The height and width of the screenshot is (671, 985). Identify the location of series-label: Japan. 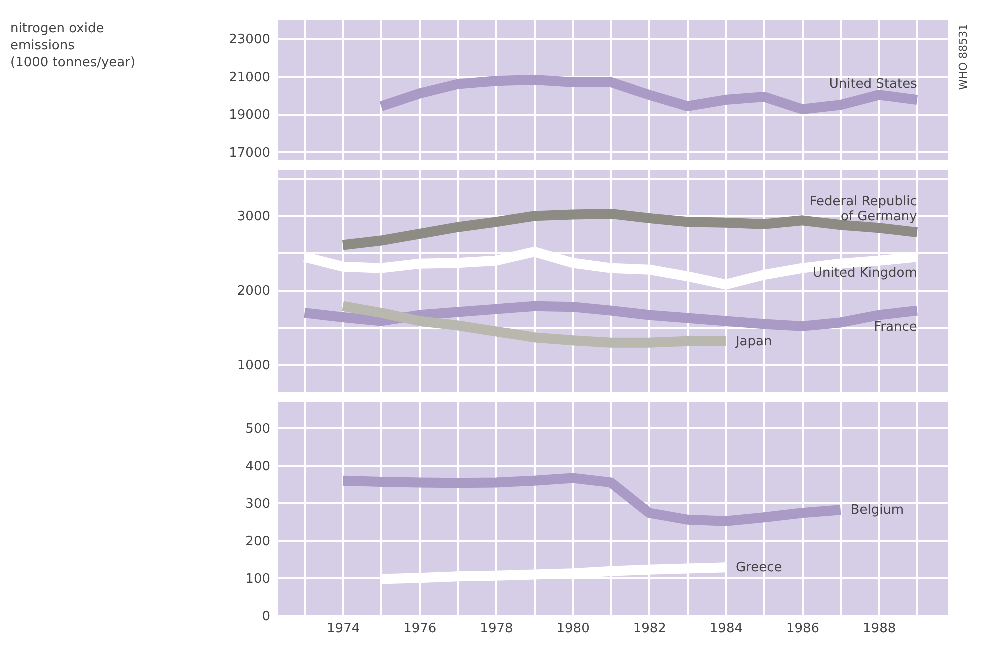
(753, 342).